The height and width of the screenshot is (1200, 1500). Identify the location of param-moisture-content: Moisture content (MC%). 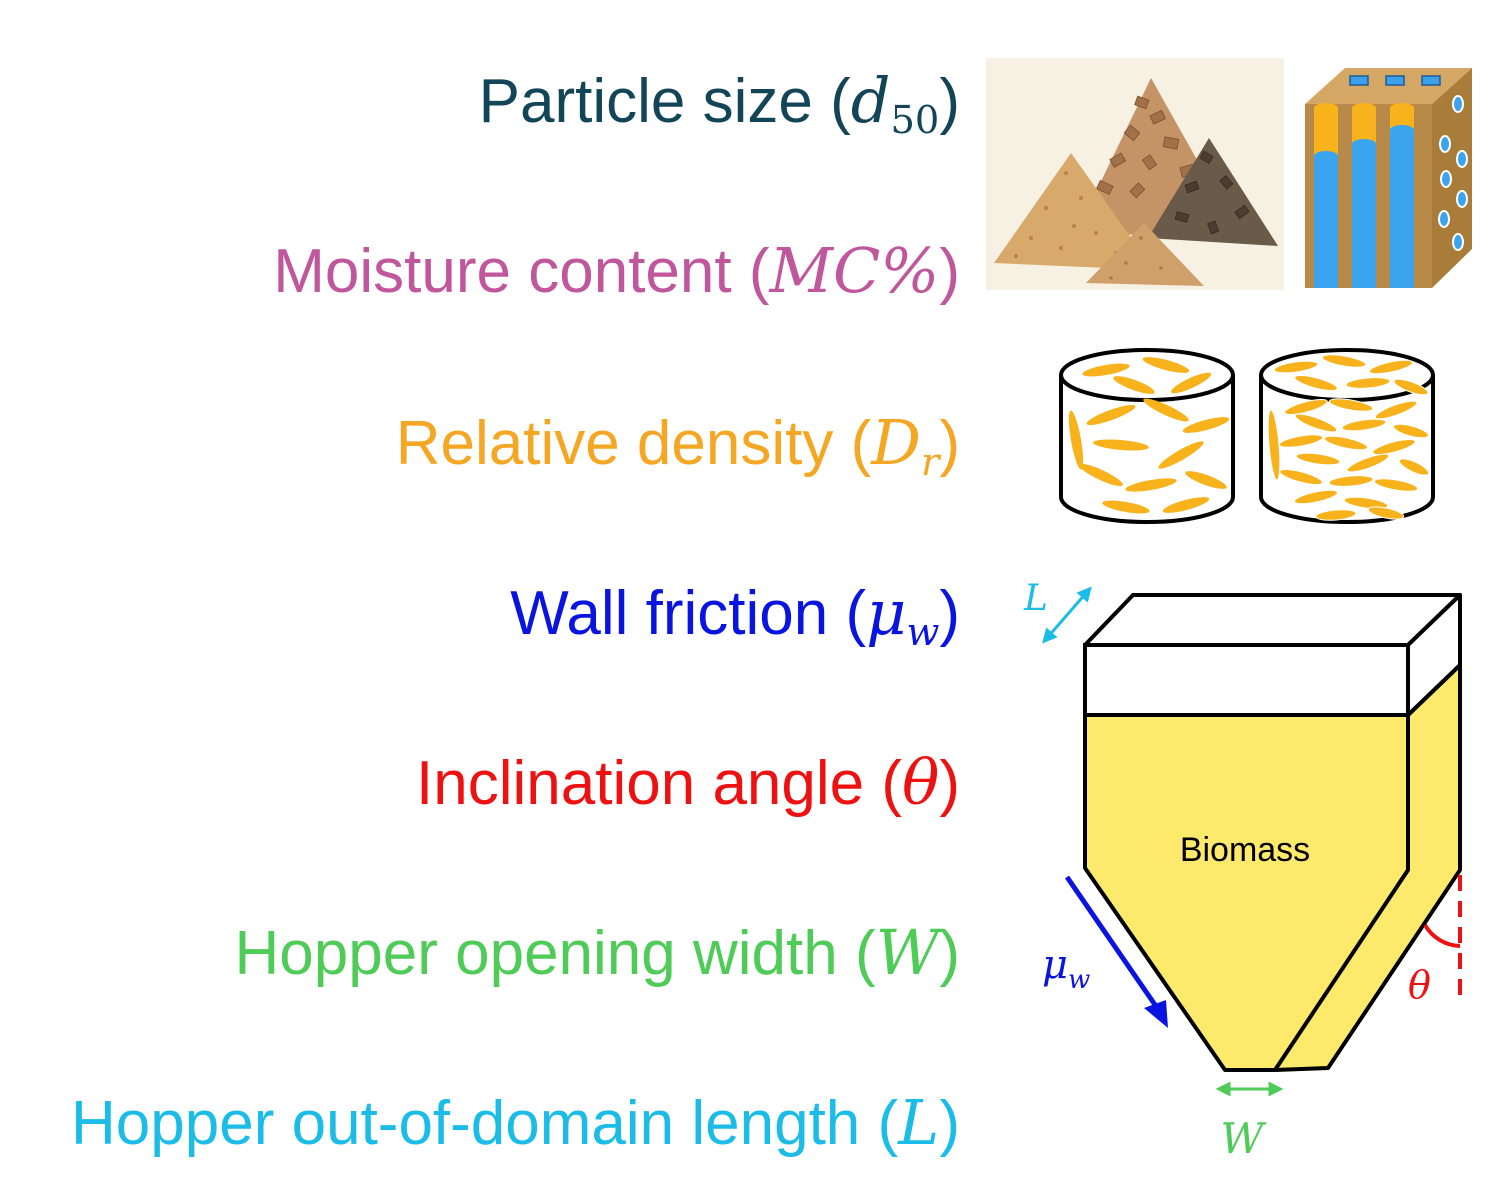
(616, 271).